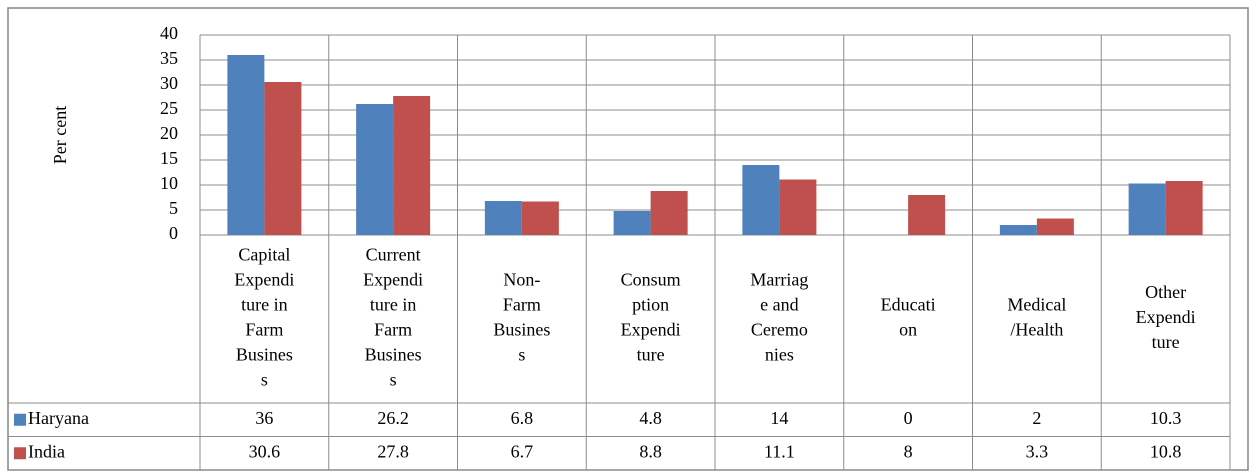  I want to click on table-value: 27.8, so click(393, 451).